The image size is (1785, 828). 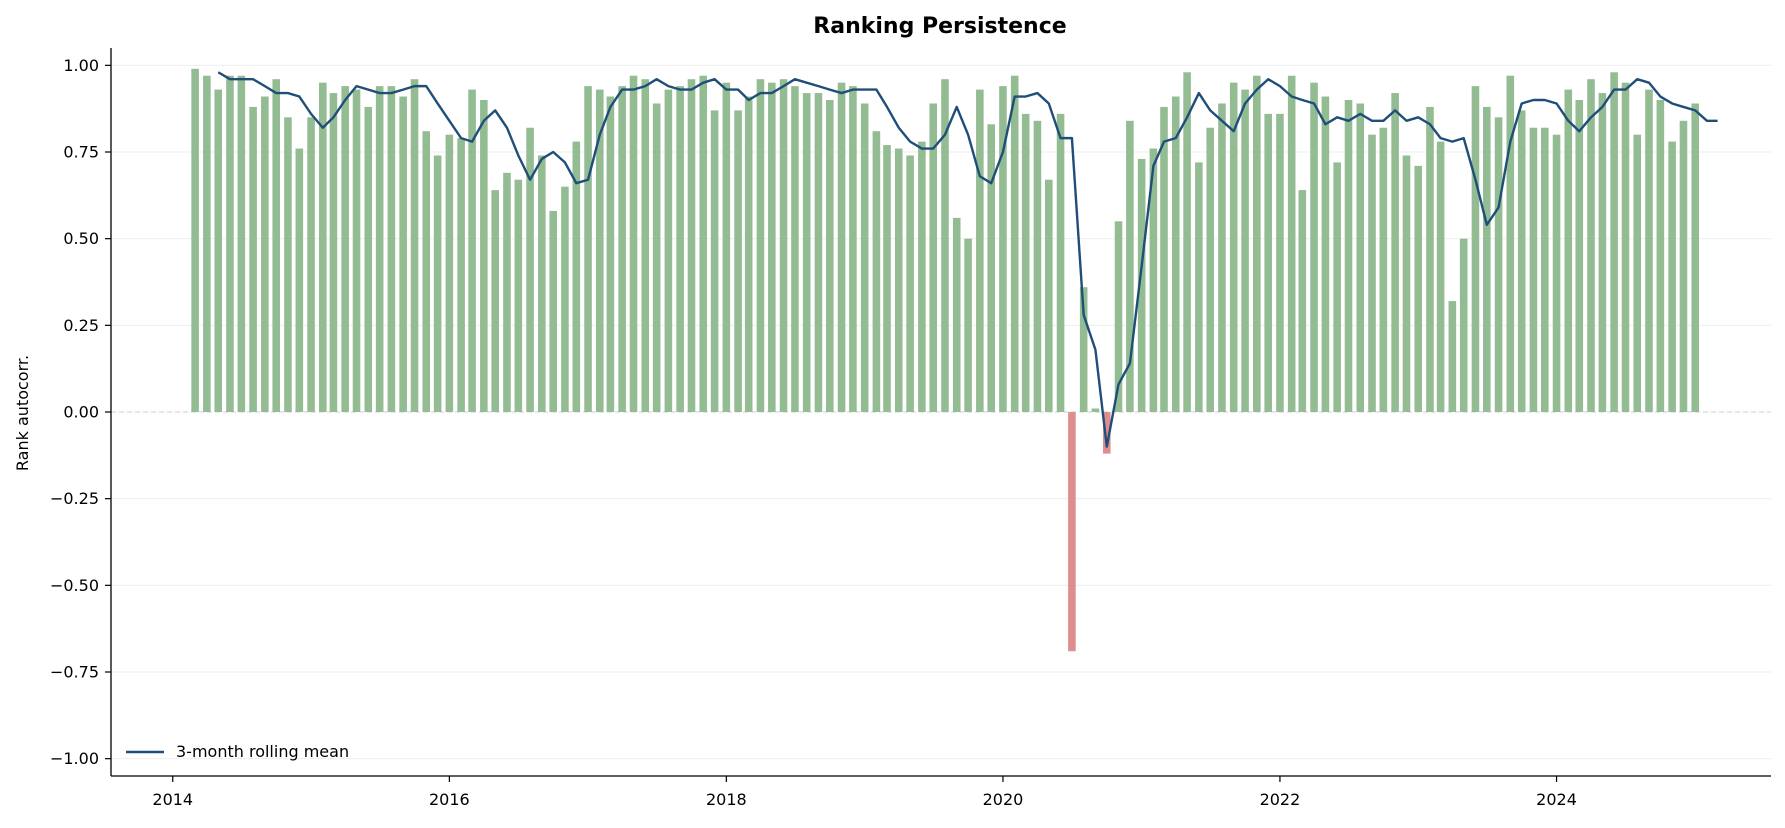 What do you see at coordinates (1003, 799) in the screenshot?
I see `x-tick-label: 2020` at bounding box center [1003, 799].